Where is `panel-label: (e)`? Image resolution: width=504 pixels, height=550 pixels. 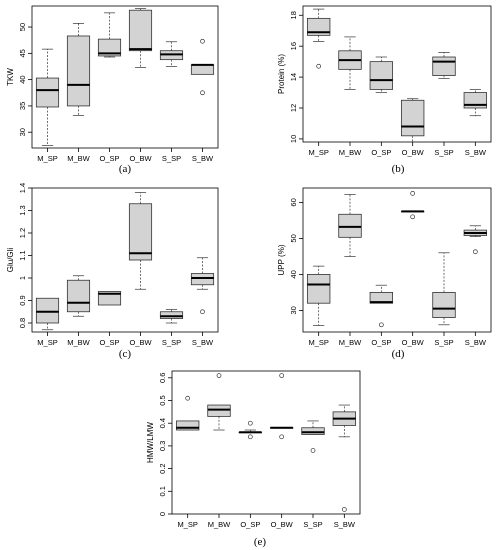
panel-label: (e) is located at coordinates (260, 542).